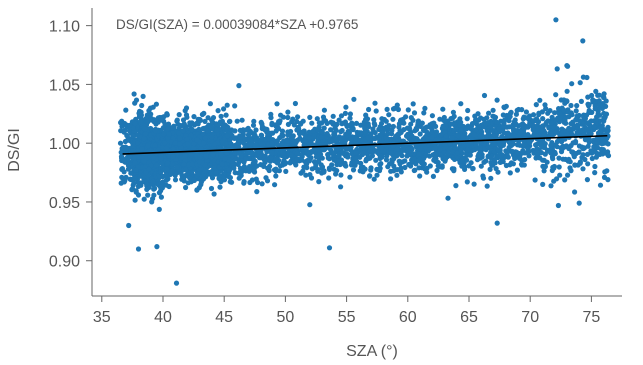 The image size is (643, 365). Describe the element at coordinates (347, 317) in the screenshot. I see `x-tick-label: 55` at that location.